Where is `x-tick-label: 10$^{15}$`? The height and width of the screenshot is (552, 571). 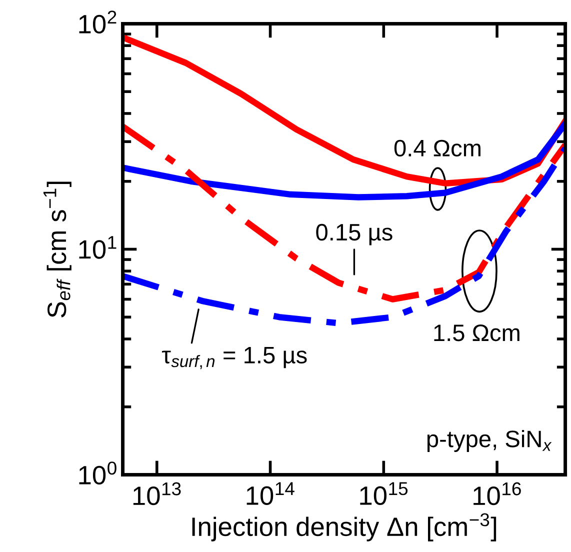 x-tick-label: 10$^{15}$ is located at coordinates (384, 493).